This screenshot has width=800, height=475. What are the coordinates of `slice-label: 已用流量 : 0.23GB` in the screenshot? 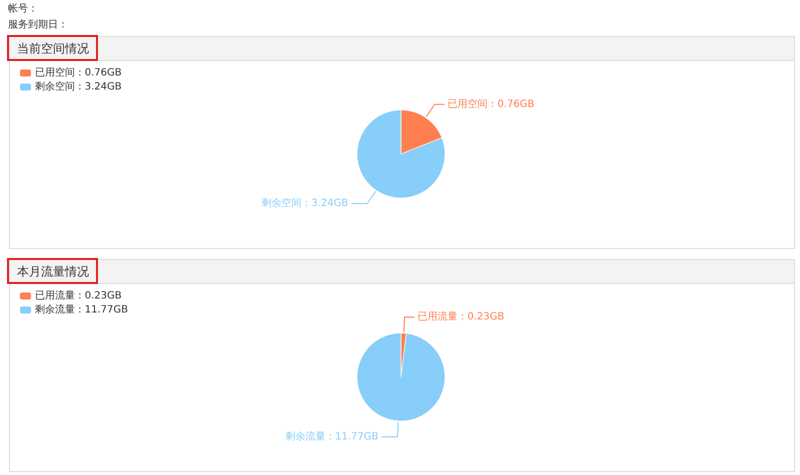 It's located at (461, 316).